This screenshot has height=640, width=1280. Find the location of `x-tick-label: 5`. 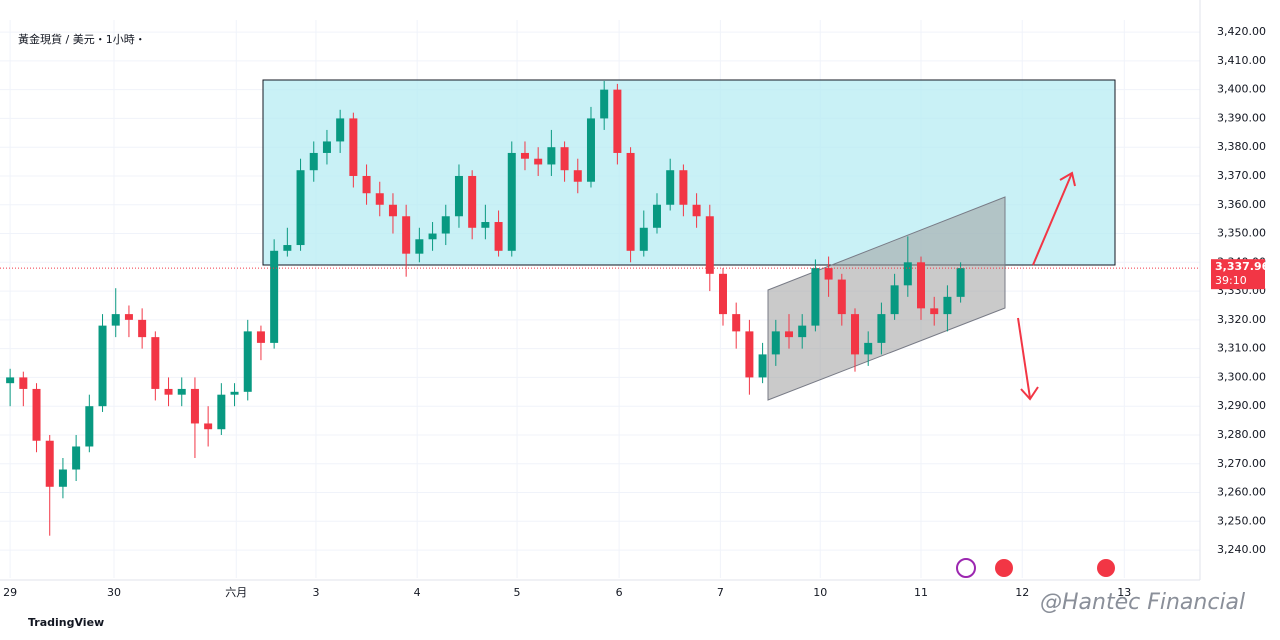

x-tick-label: 5 is located at coordinates (517, 592).